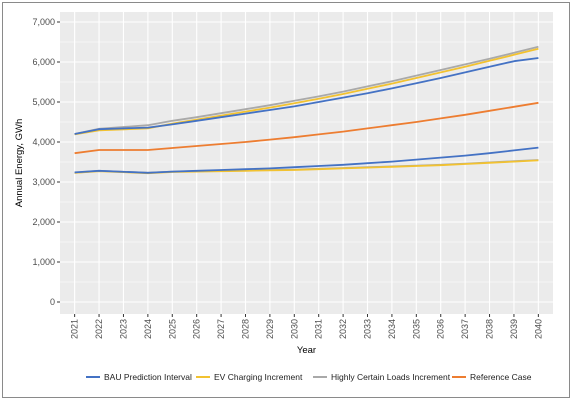 The image size is (574, 402). Describe the element at coordinates (294, 329) in the screenshot. I see `x-tick-label: 2030` at that location.